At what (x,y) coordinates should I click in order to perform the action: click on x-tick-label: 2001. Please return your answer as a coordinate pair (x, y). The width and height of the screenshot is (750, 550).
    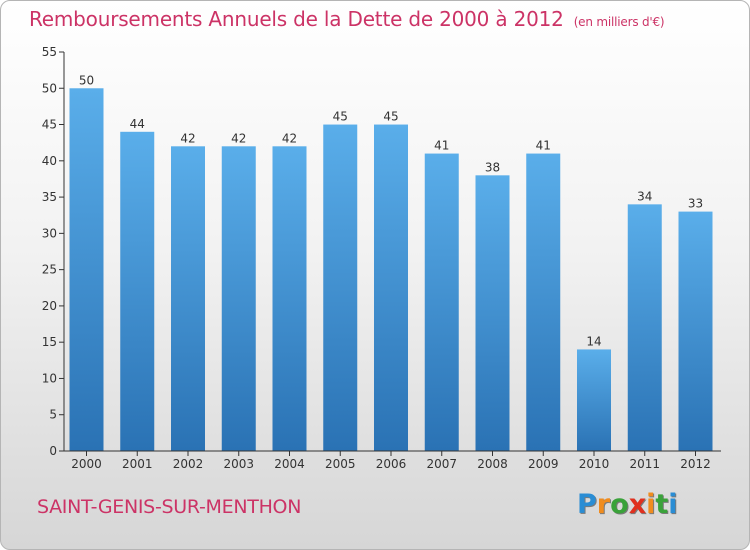
    Looking at the image, I should click on (137, 464).